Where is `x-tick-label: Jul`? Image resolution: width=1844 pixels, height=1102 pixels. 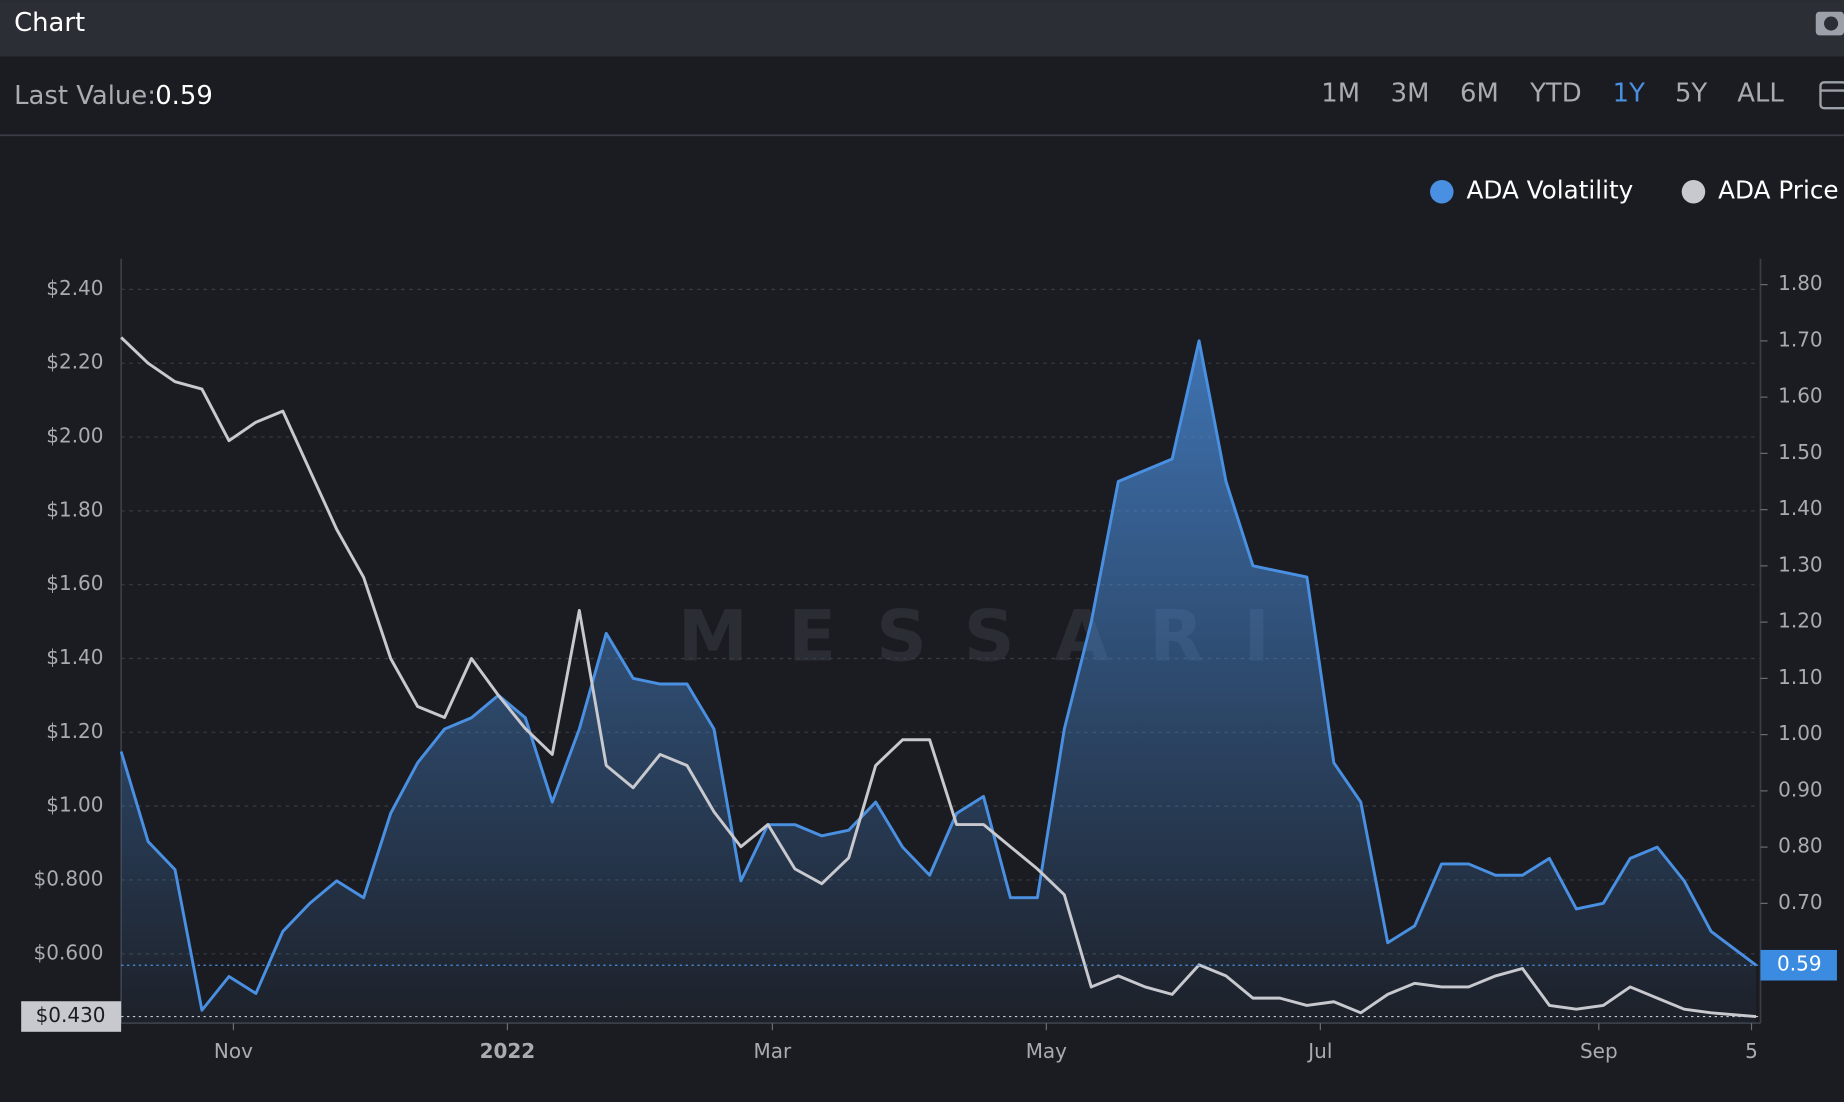 x-tick-label: Jul is located at coordinates (1319, 1051).